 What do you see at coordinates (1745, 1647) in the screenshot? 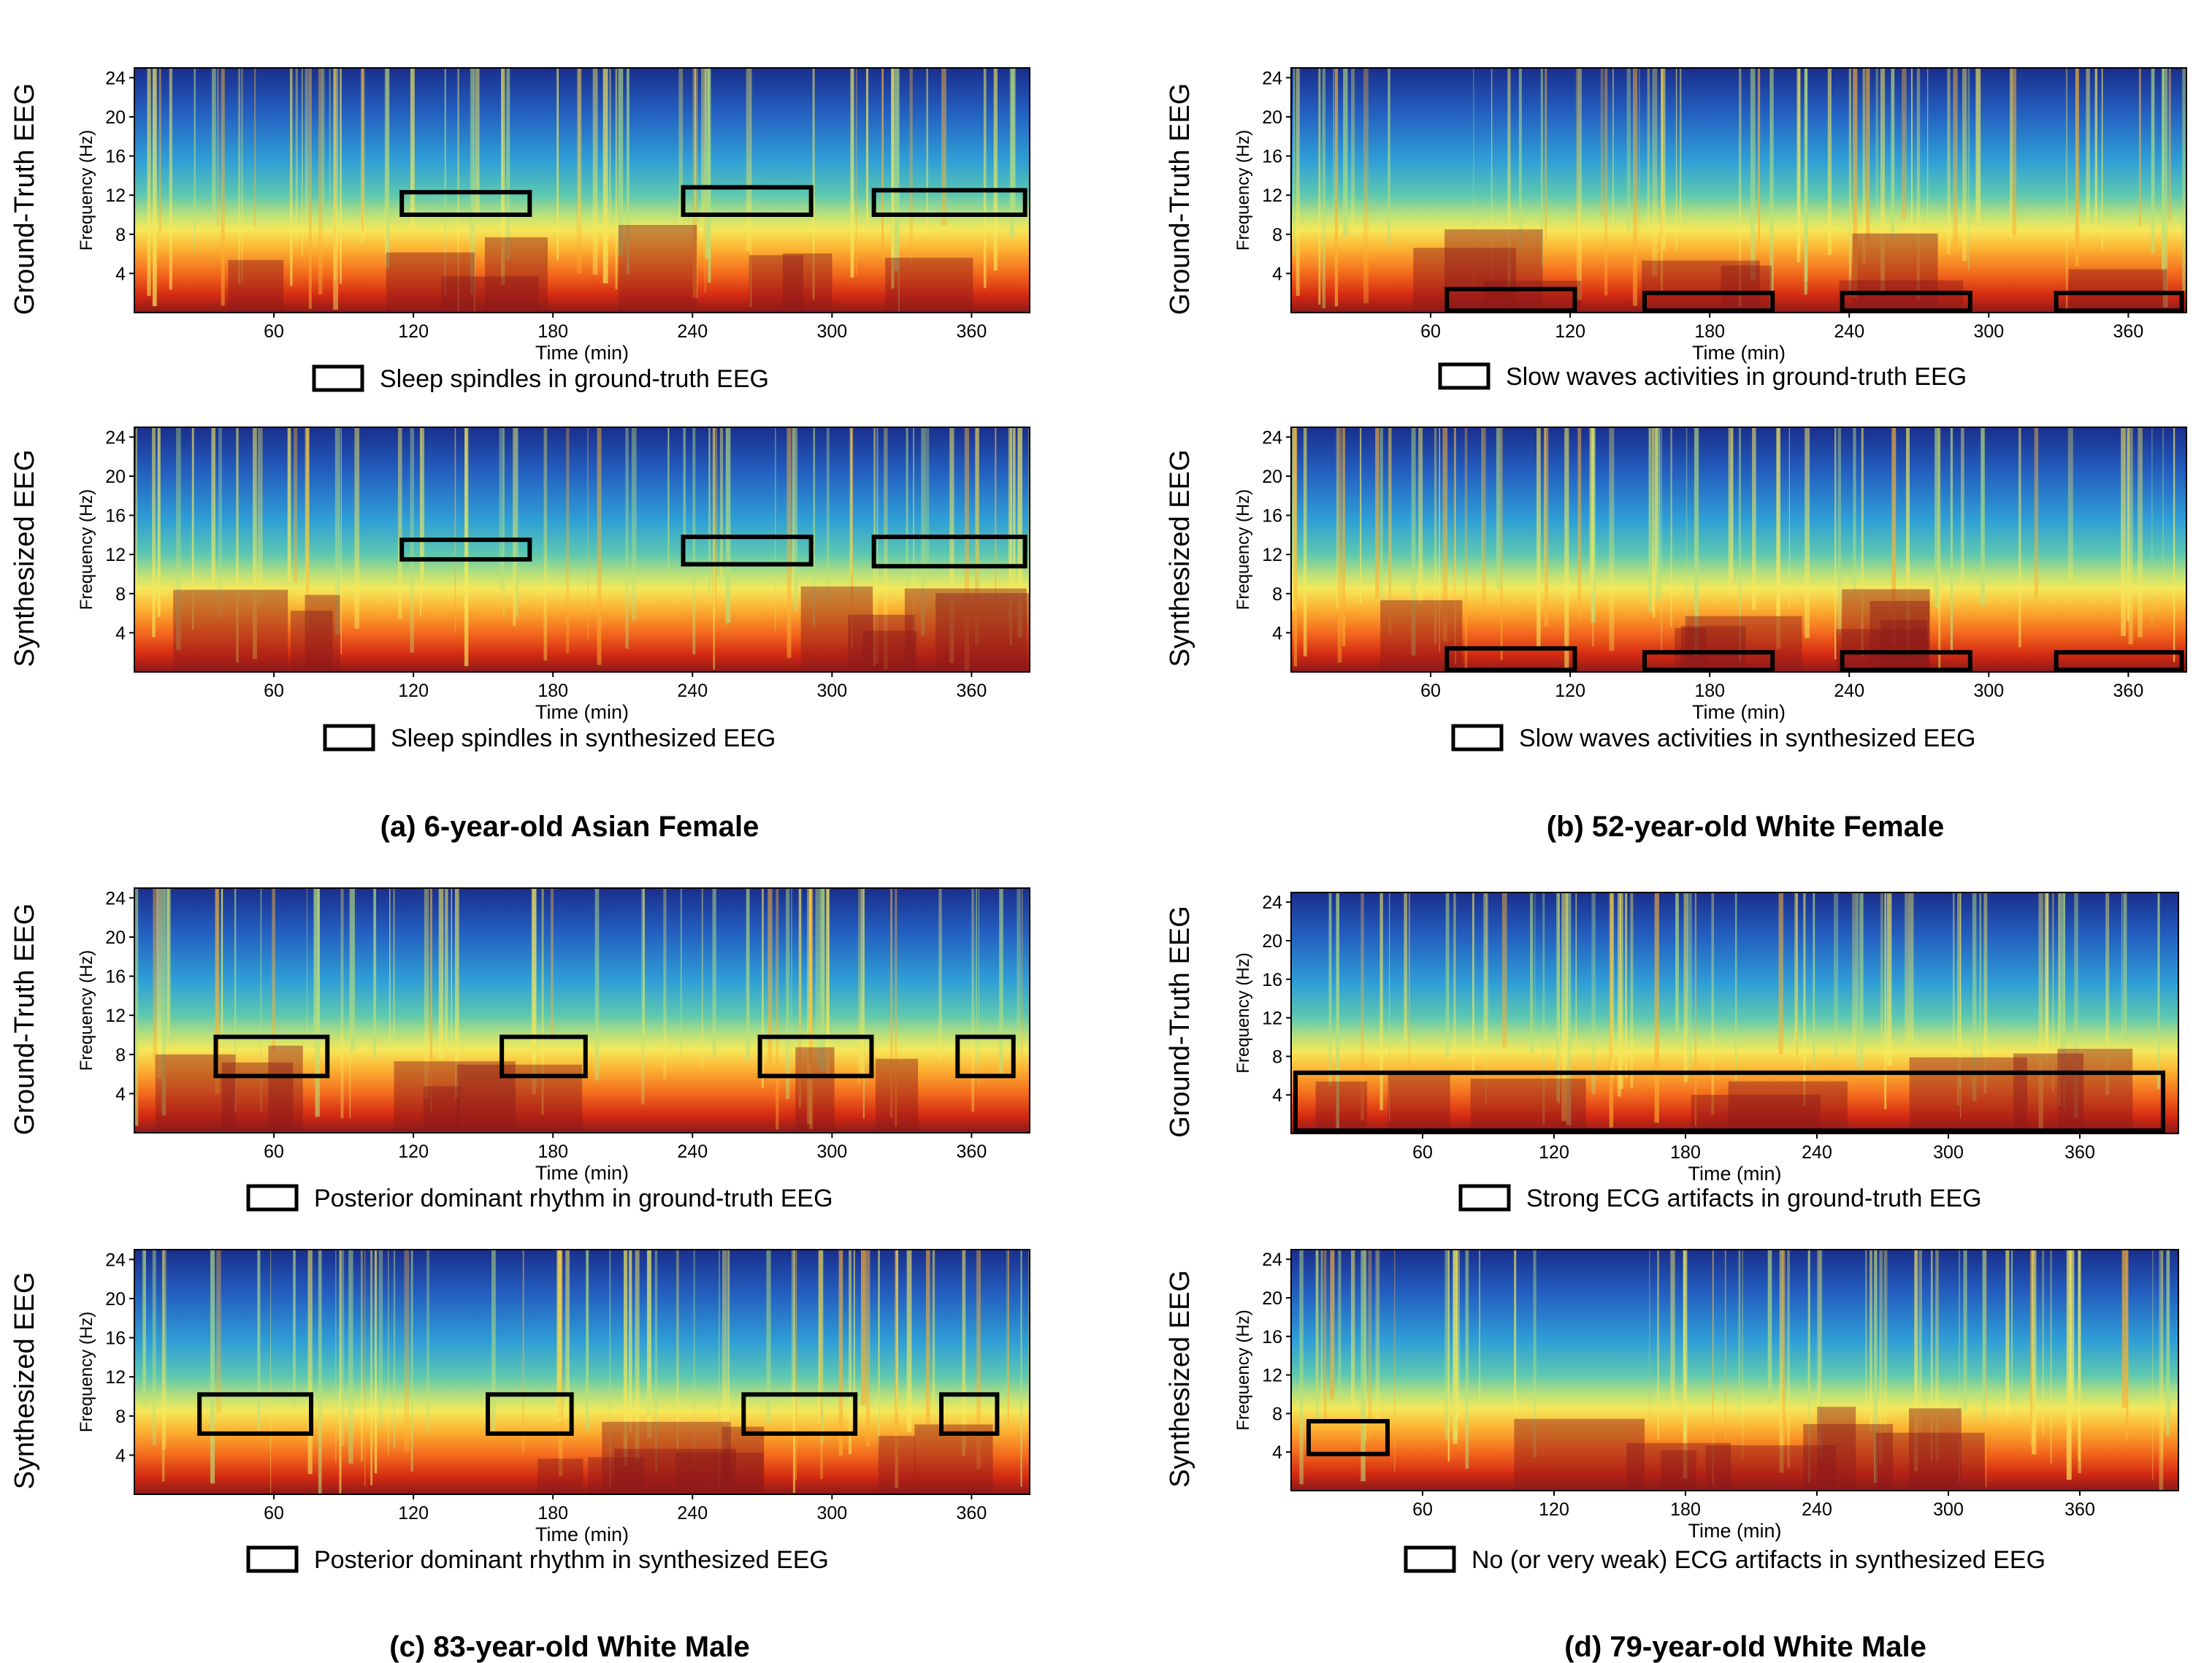
I see `caption-d: (d) 79-year-old White Male` at bounding box center [1745, 1647].